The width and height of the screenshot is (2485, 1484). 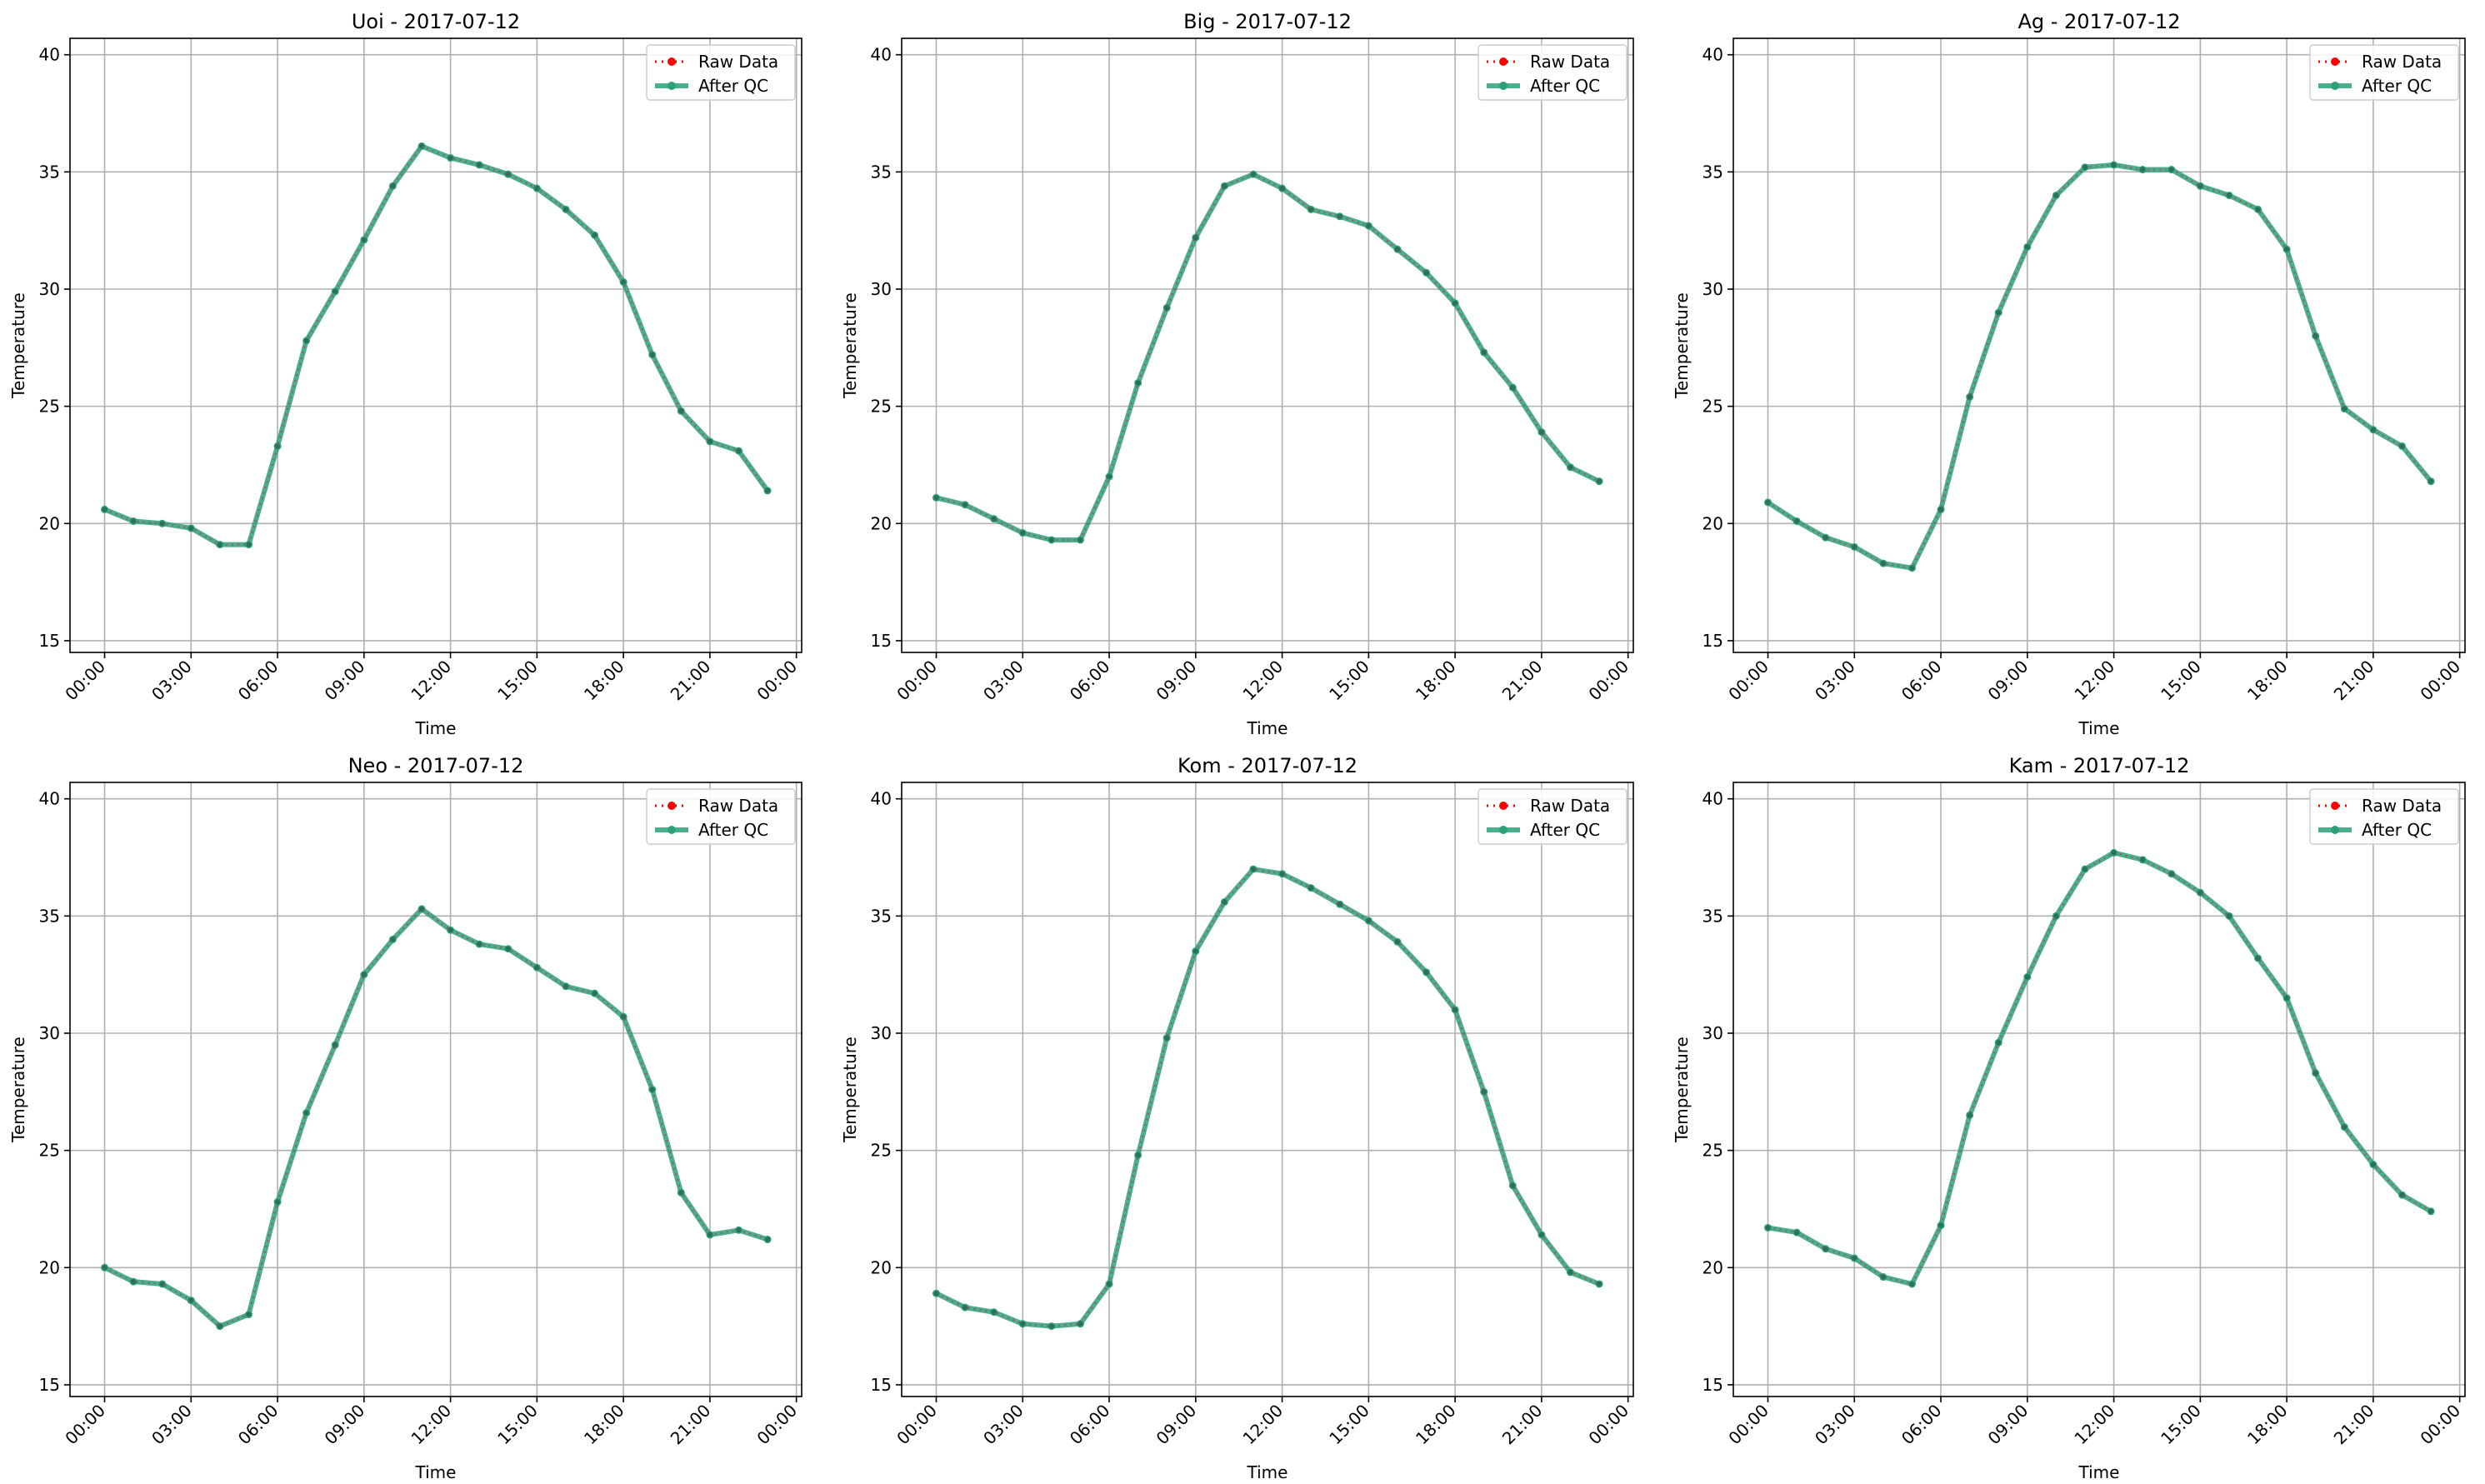 What do you see at coordinates (2440, 1425) in the screenshot?
I see `x-tick-label: 00:00` at bounding box center [2440, 1425].